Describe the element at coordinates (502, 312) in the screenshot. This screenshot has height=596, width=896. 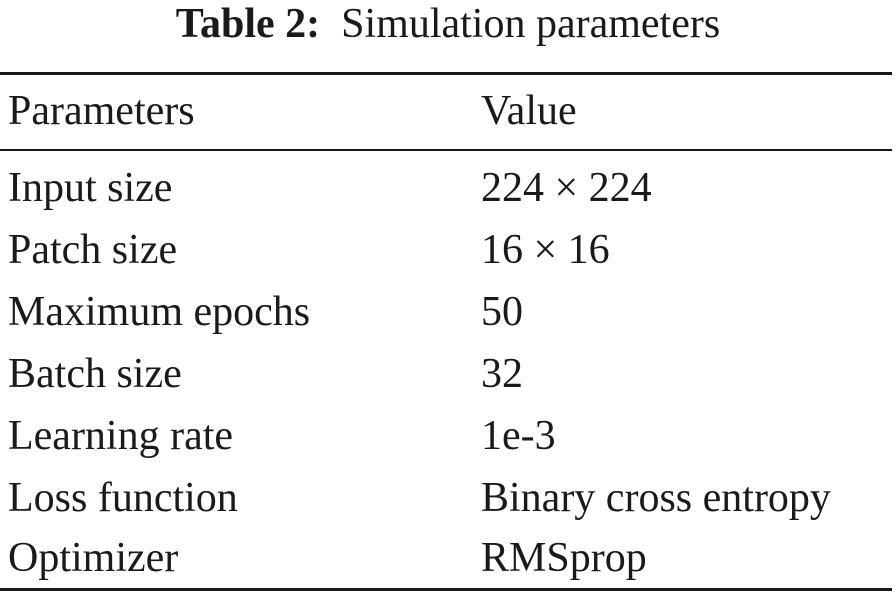
I see `value-cell: 50` at that location.